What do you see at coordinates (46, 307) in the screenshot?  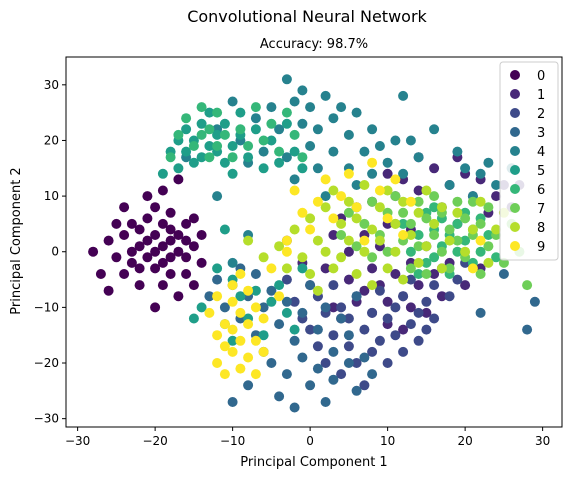 I see `y-tick-label: −10` at bounding box center [46, 307].